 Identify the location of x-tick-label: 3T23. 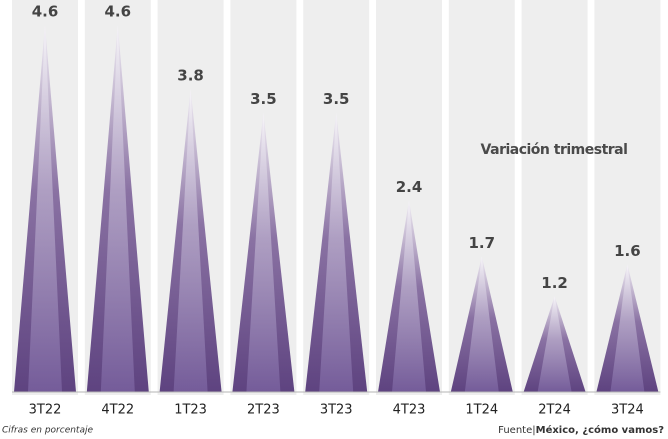
(336, 410).